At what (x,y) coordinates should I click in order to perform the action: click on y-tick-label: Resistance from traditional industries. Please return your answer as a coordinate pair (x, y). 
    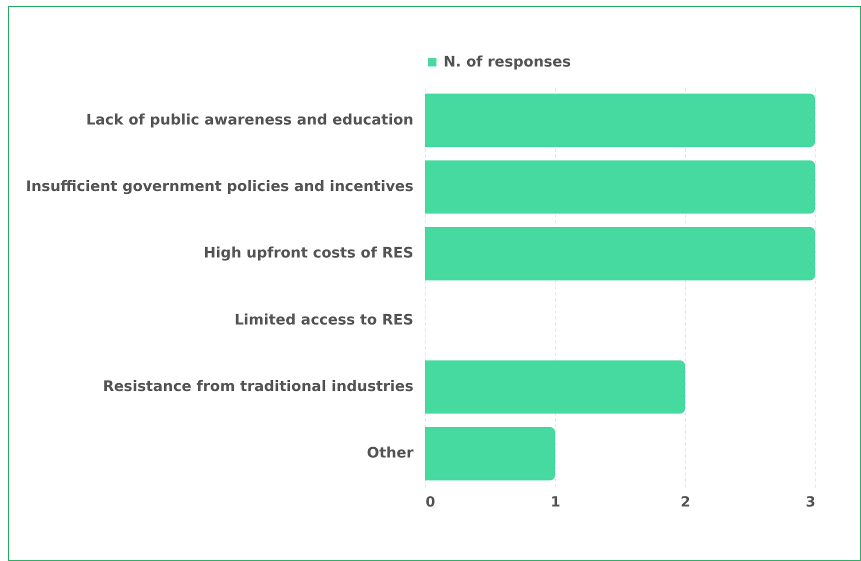
    Looking at the image, I should click on (258, 387).